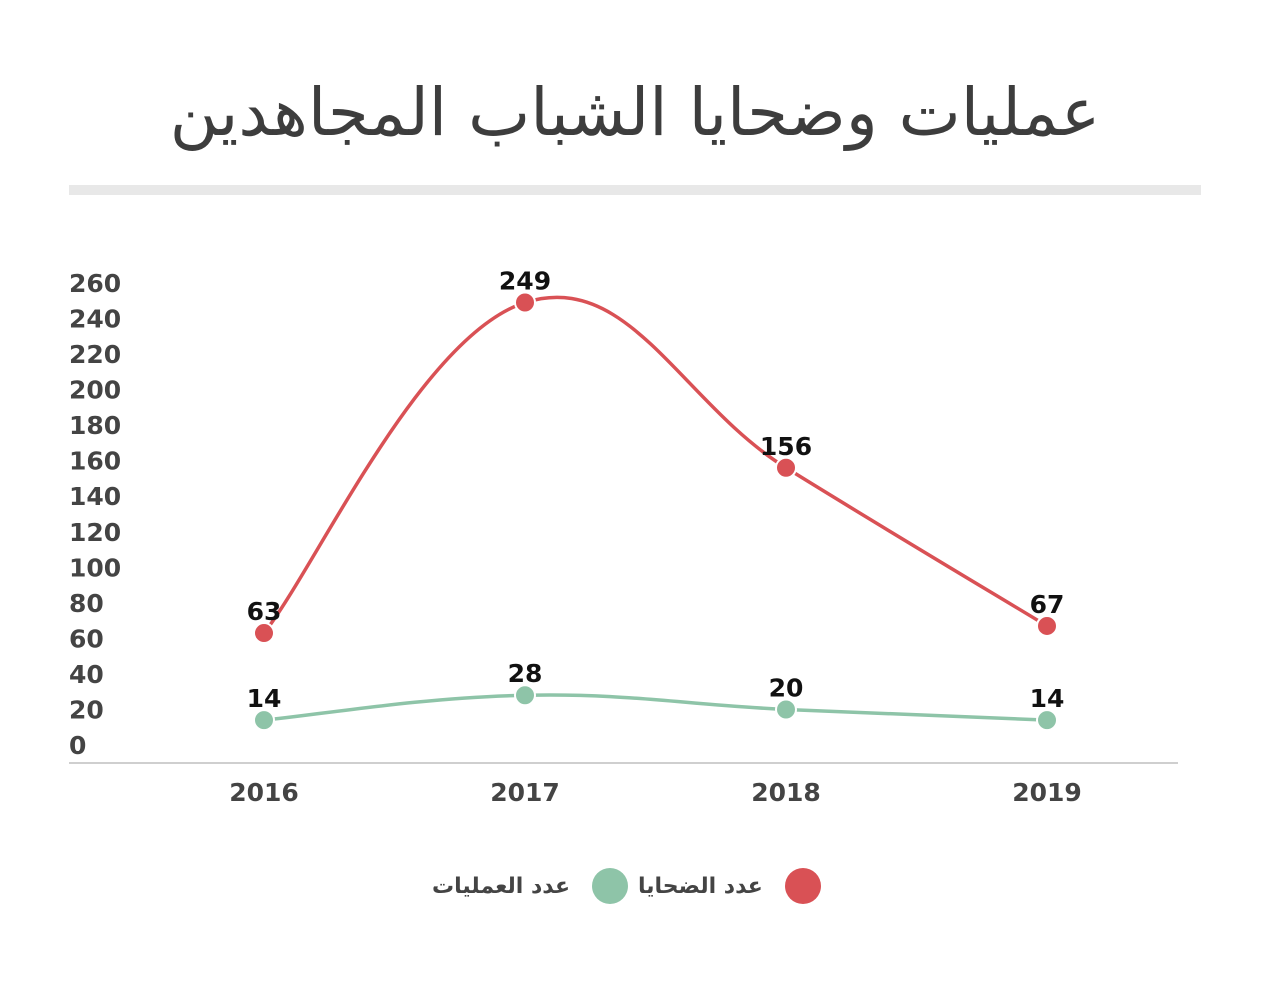  Describe the element at coordinates (86, 709) in the screenshot. I see `y-tick-label: 20` at that location.